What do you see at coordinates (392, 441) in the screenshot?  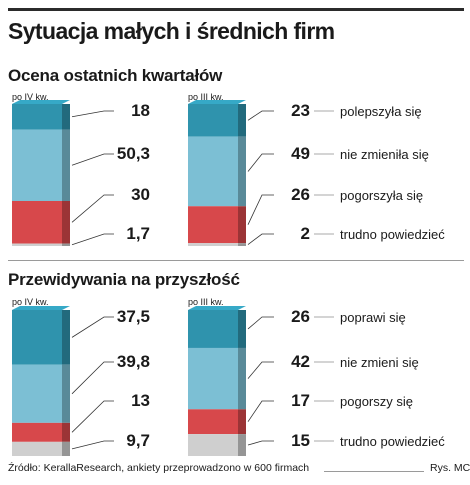 I see `category-label-2-rest: trudno powiedzieć` at bounding box center [392, 441].